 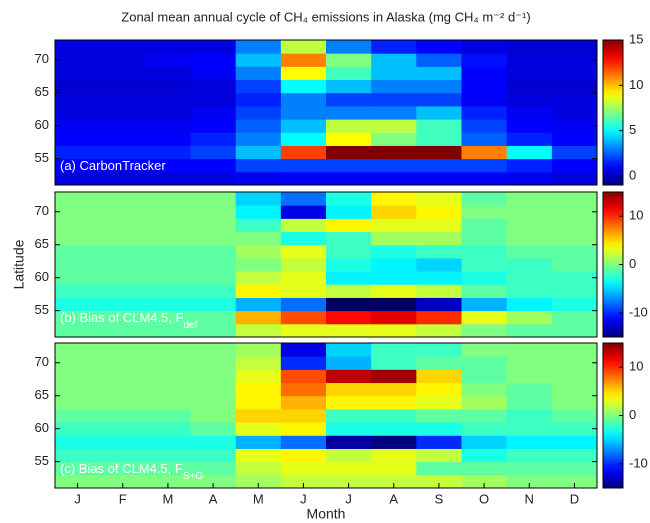 I want to click on x-tick-label: M, so click(x=258, y=498).